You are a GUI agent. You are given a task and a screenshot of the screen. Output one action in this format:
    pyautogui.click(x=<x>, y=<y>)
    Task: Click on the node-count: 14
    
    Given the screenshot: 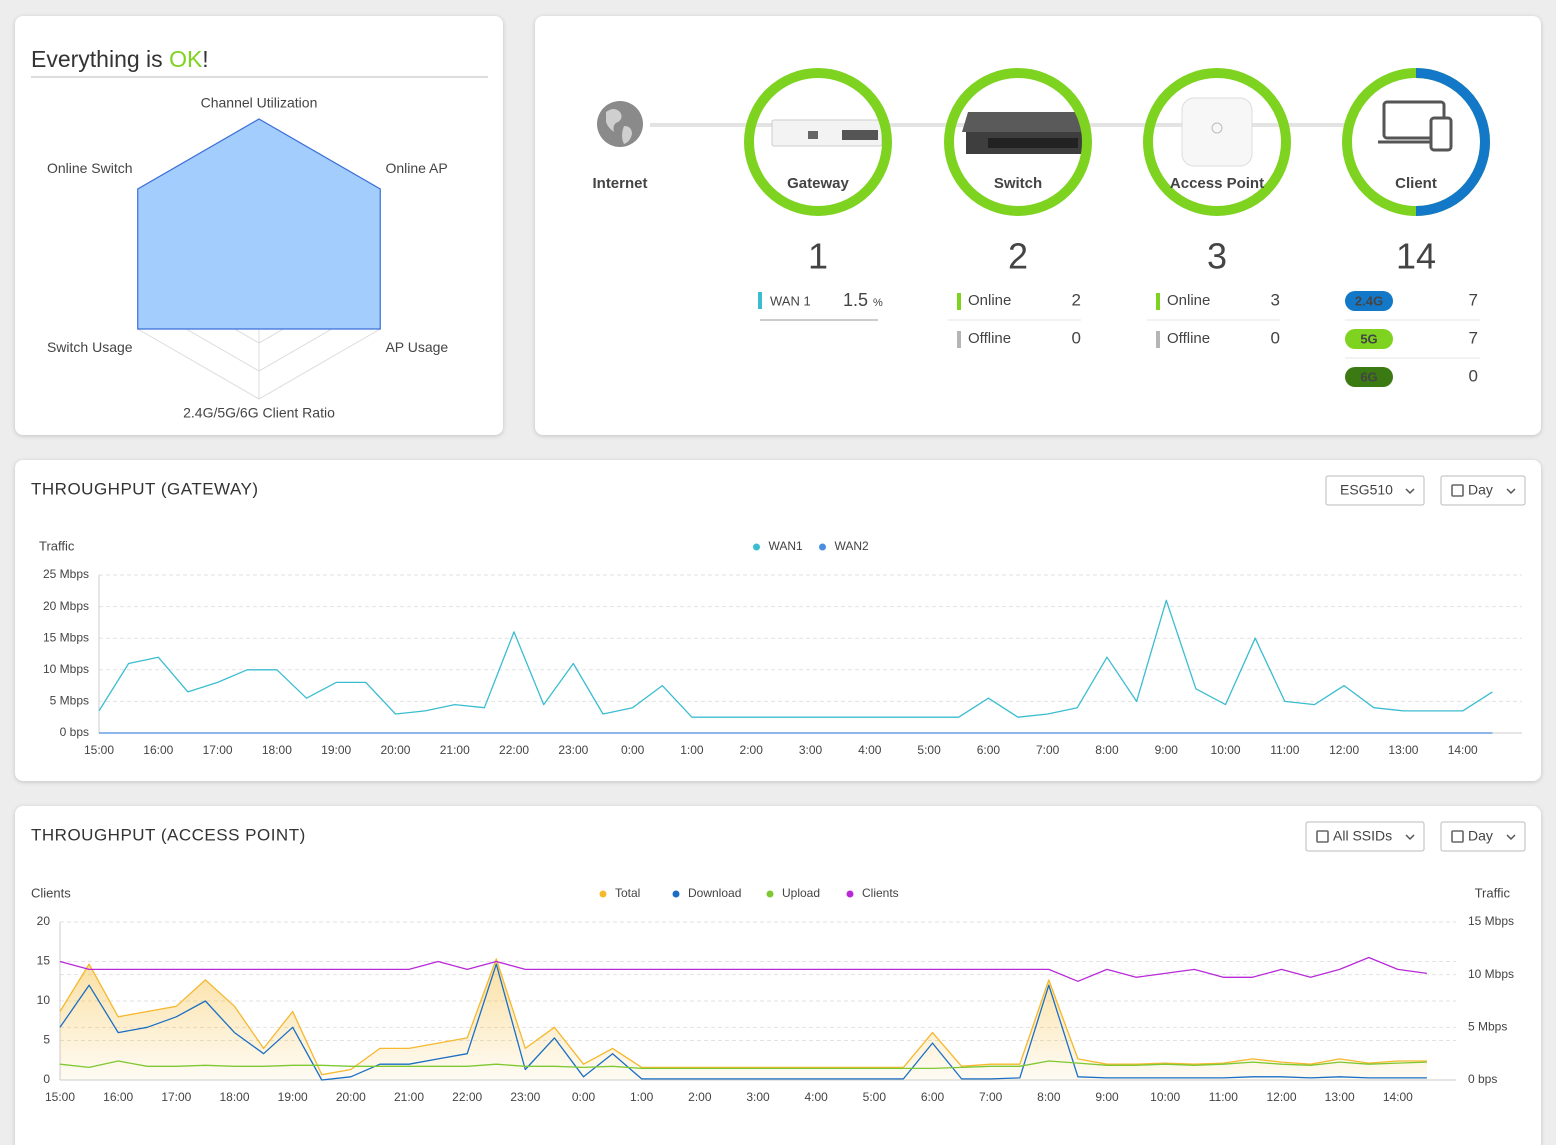 What is the action you would take?
    pyautogui.click(x=1416, y=256)
    